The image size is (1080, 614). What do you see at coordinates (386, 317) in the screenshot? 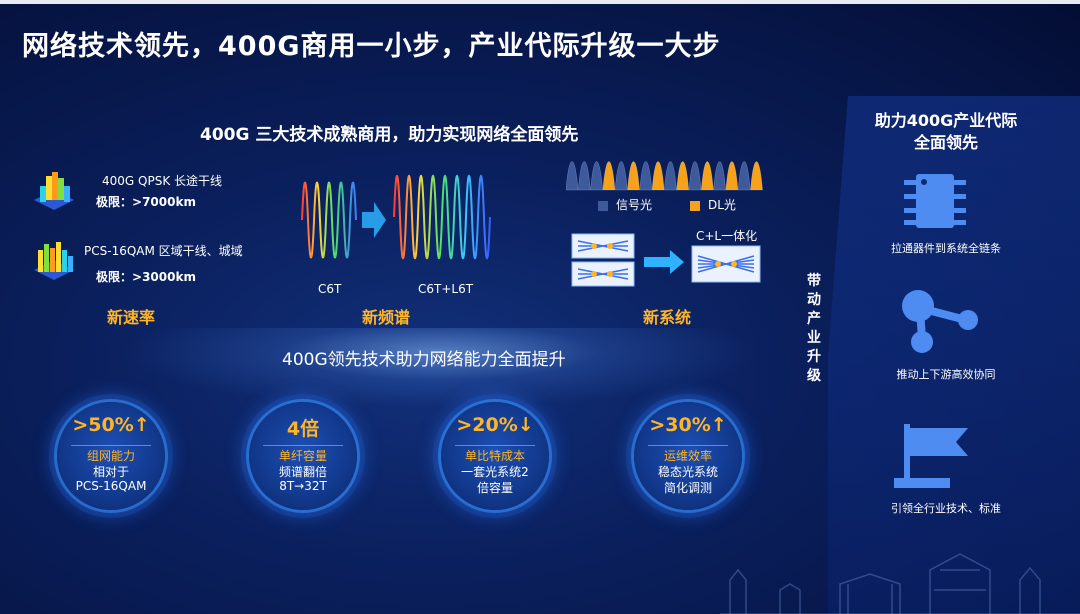
I see `new-spectrum-label: 新频谱` at bounding box center [386, 317].